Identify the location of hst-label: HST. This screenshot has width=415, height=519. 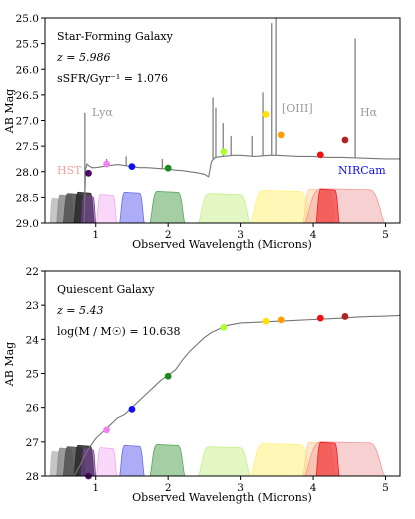
(69, 170).